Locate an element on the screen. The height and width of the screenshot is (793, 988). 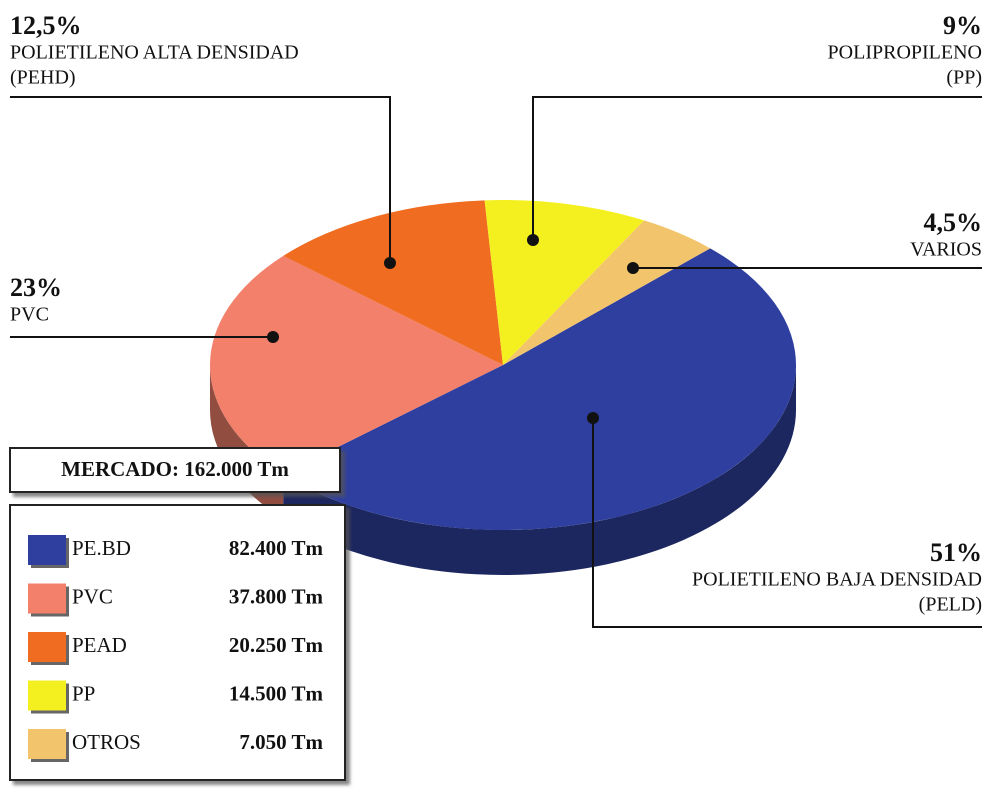
market-box is located at coordinates (175, 470).